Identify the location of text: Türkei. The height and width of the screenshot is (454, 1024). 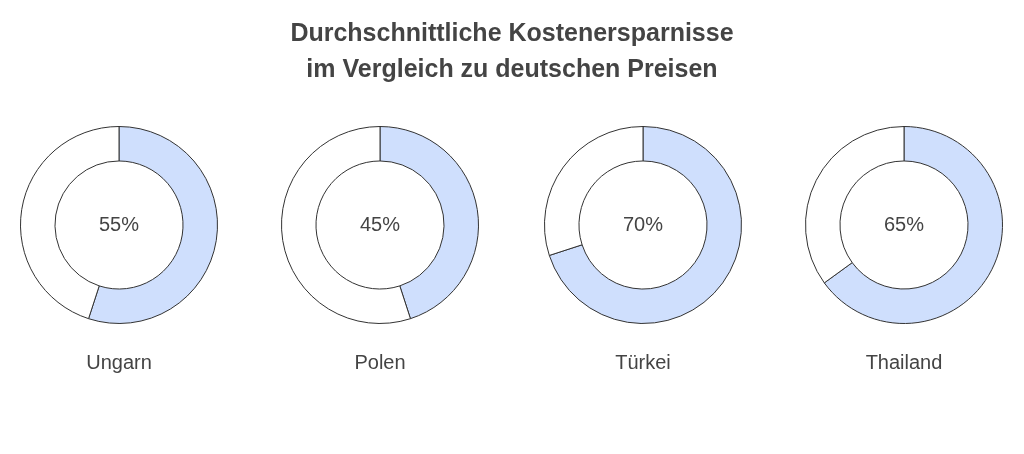
(643, 362).